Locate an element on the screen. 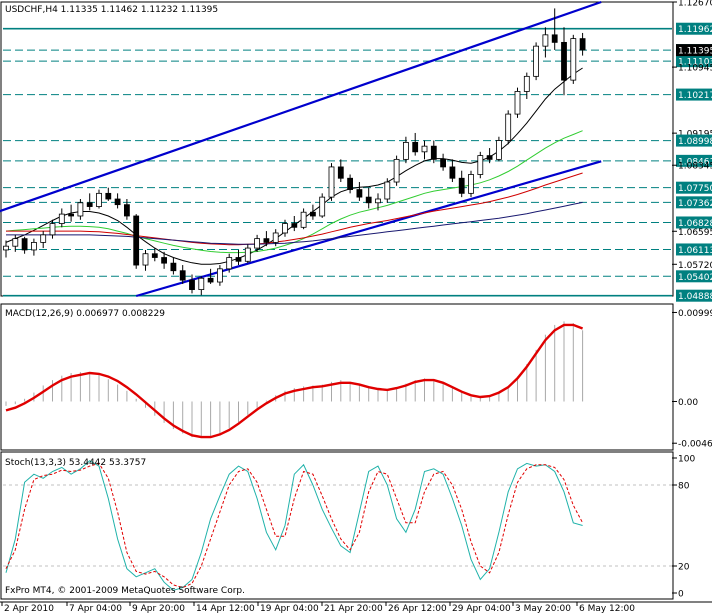 Image resolution: width=712 pixels, height=615 pixels. price-level-label: 1.11103 is located at coordinates (695, 63).